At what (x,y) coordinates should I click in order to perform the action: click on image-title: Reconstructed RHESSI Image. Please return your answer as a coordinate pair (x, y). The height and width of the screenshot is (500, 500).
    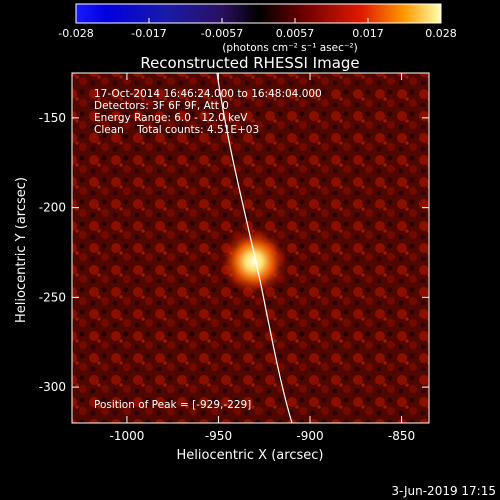
    Looking at the image, I should click on (249, 63).